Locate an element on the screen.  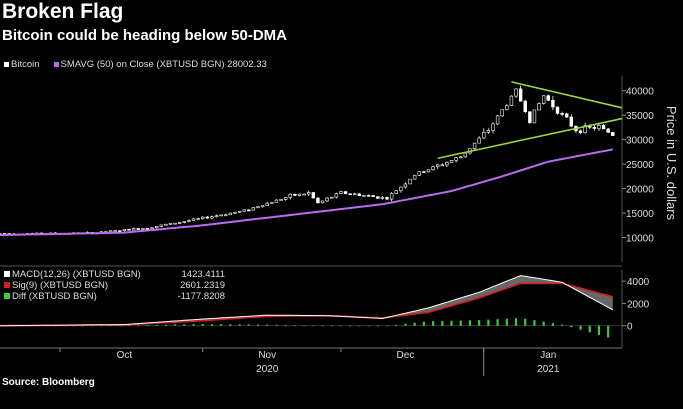
diff-histogram is located at coordinates (305, 328).